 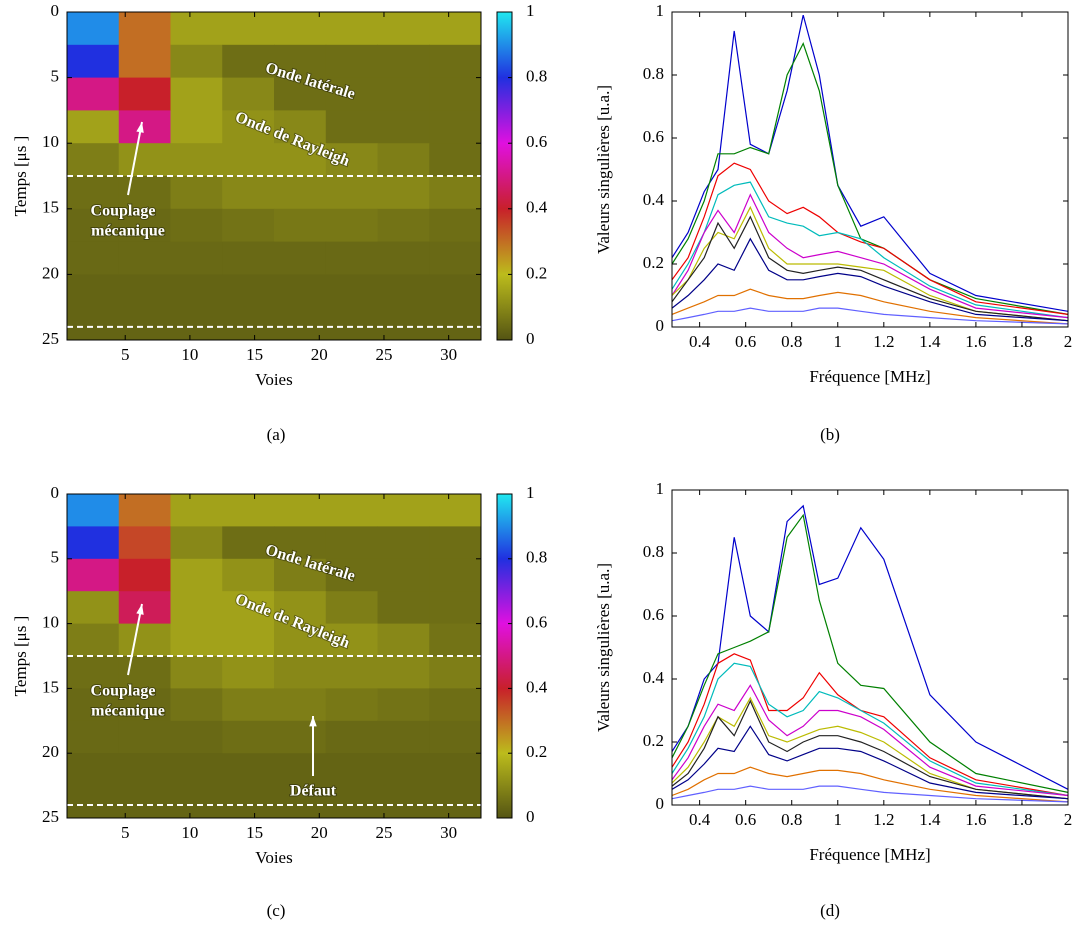 What do you see at coordinates (1068, 819) in the screenshot?
I see `x-tick-label: 2` at bounding box center [1068, 819].